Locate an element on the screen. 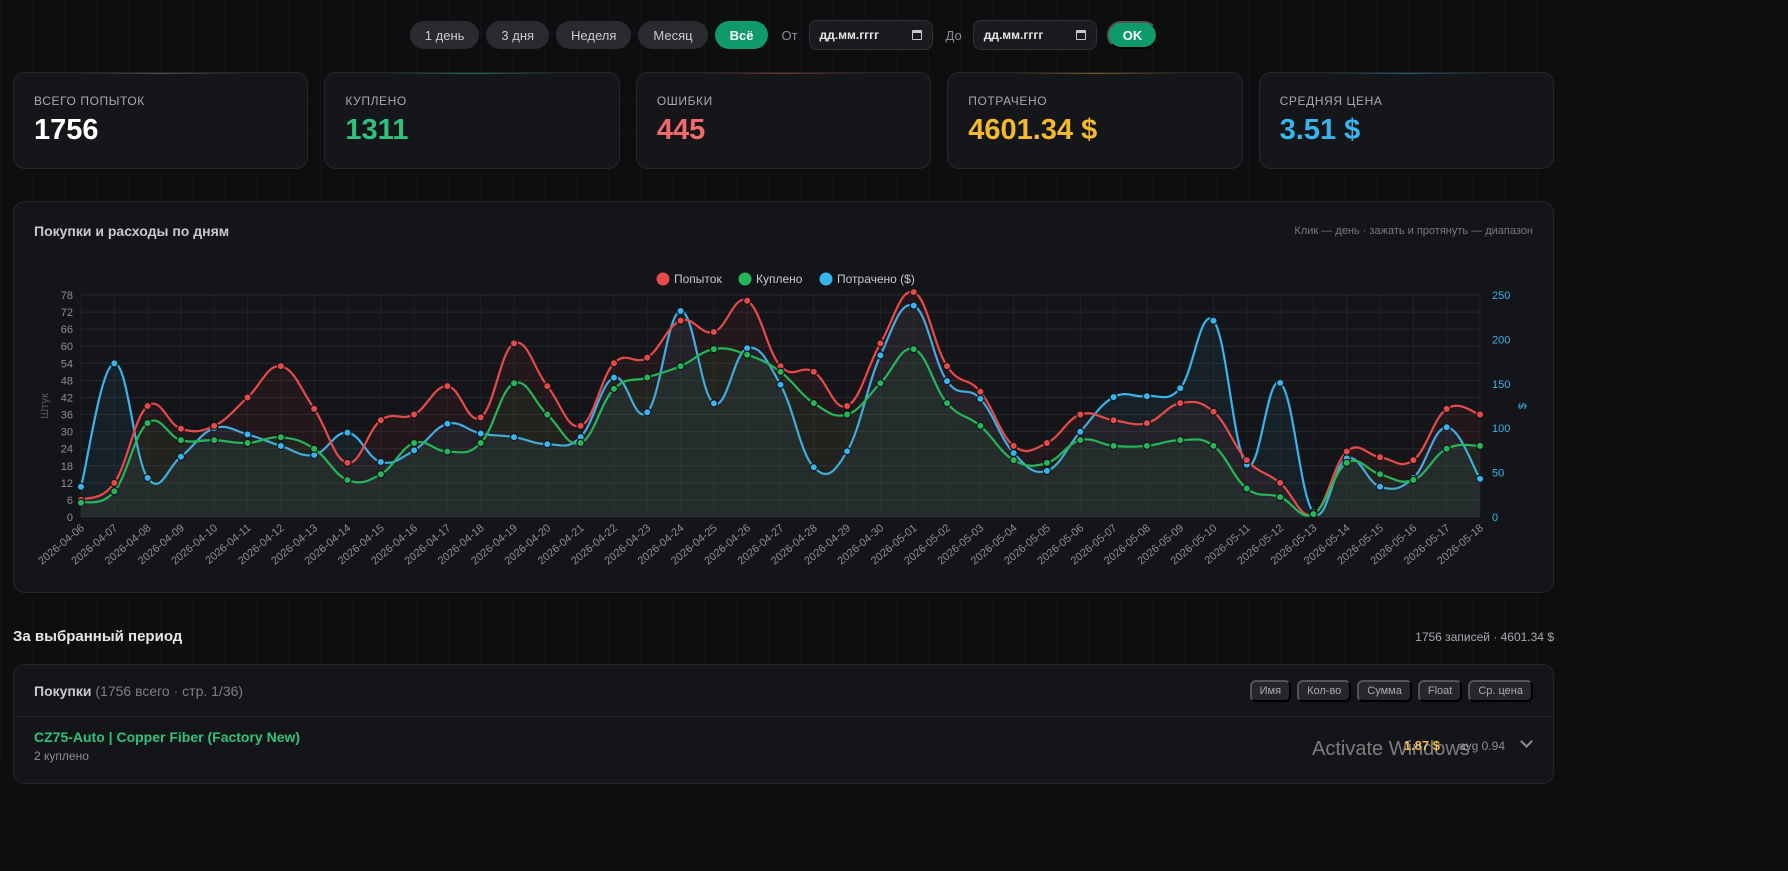  stat-label: Куплено is located at coordinates (376, 101).